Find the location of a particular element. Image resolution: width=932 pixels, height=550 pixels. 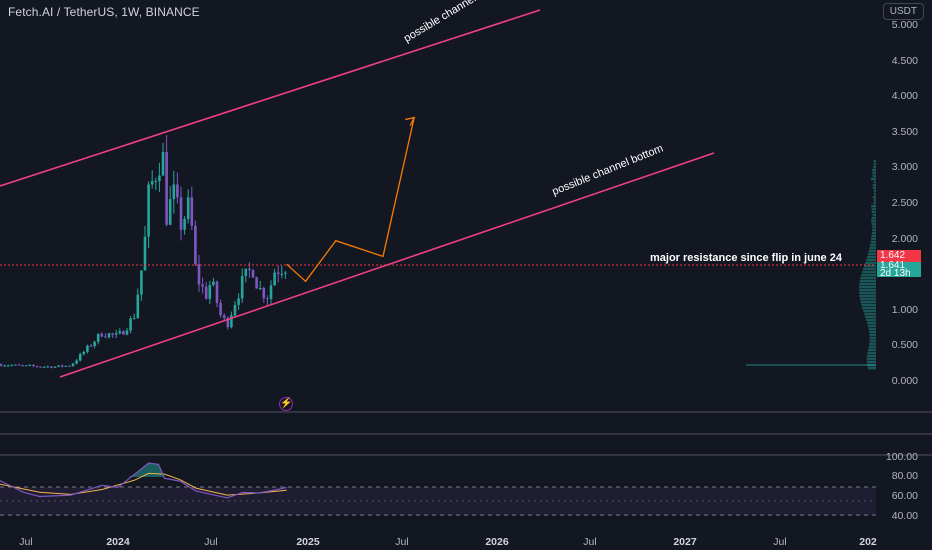

time-tick-label: 202 is located at coordinates (868, 542).